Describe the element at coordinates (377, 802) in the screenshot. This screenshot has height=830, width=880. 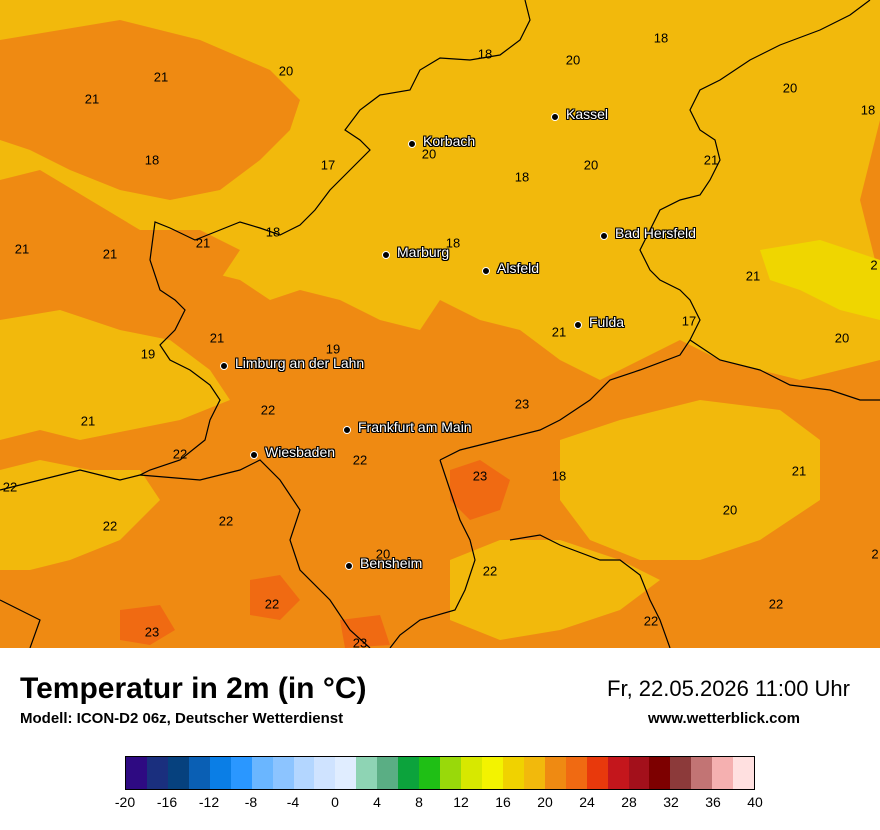
I see `color-scale-tick: 4` at that location.